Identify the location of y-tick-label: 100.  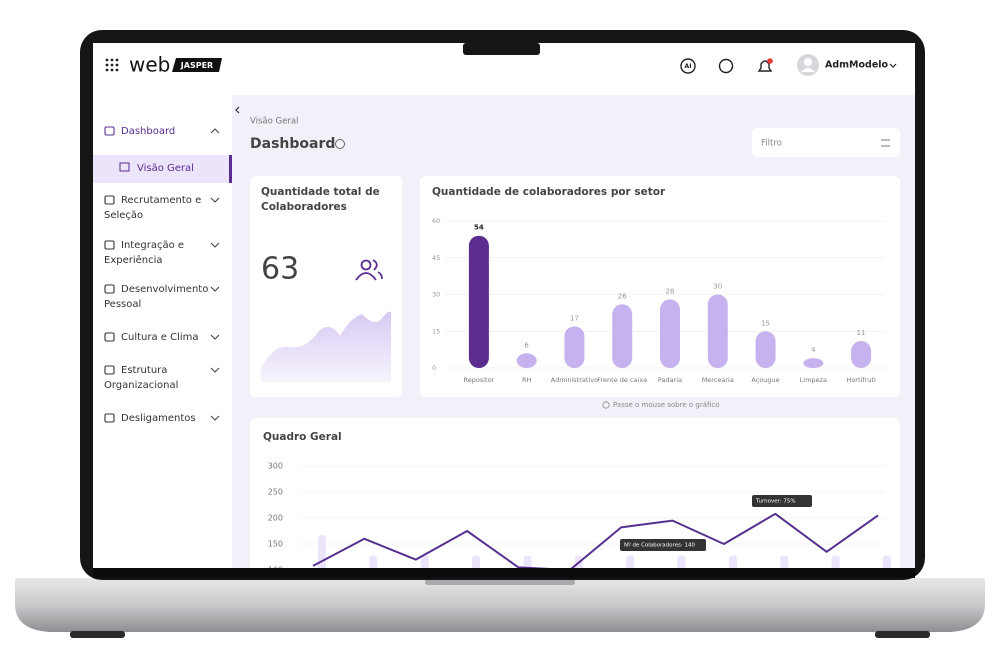
(275, 570).